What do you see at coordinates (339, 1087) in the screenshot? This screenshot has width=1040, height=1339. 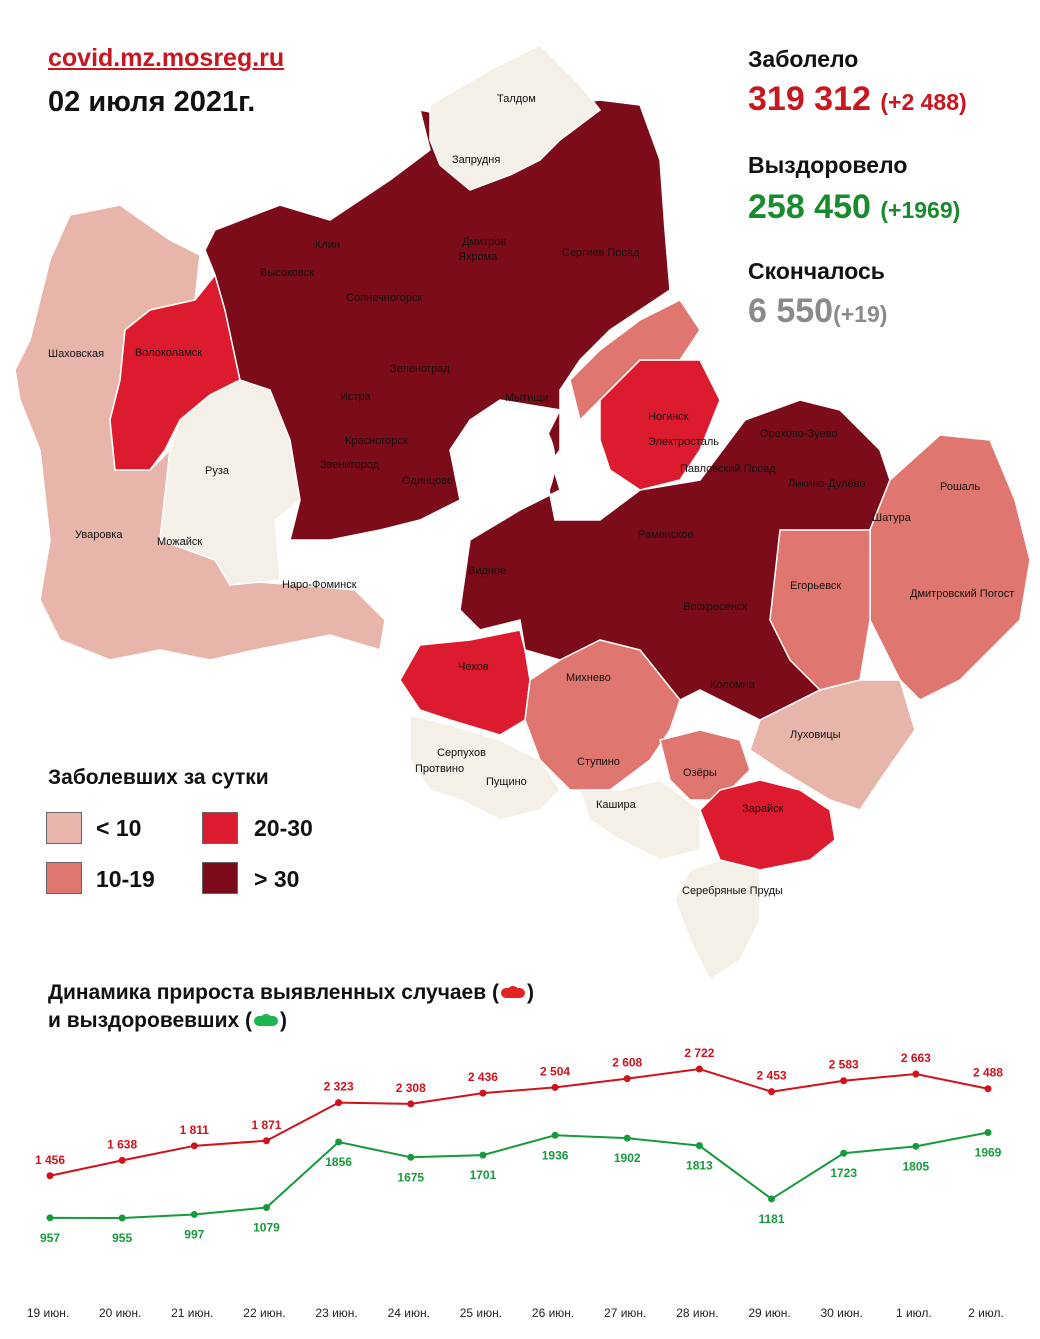 I see `cases-data-label: 2 323` at bounding box center [339, 1087].